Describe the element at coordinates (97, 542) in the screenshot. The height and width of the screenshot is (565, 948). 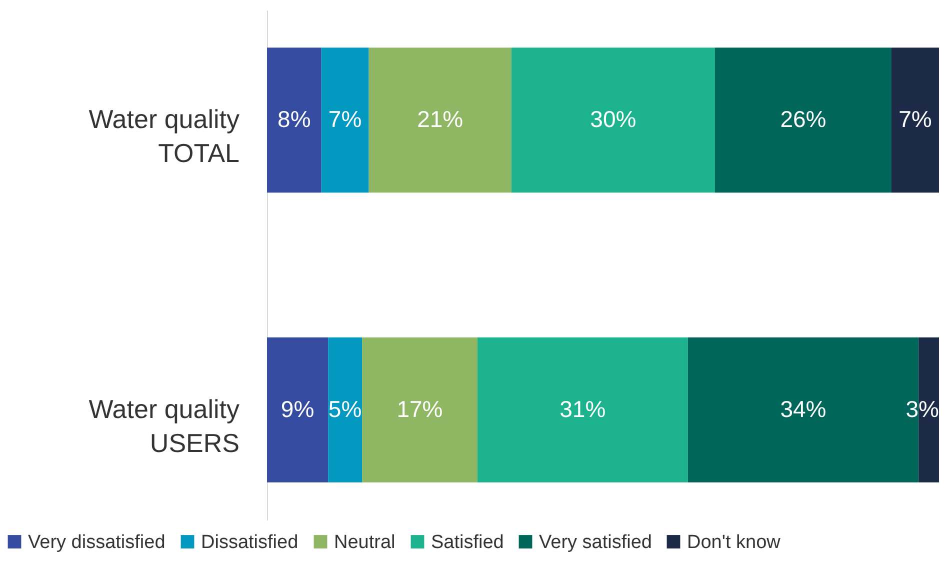
I see `legend-label: Very dissatisfied` at that location.